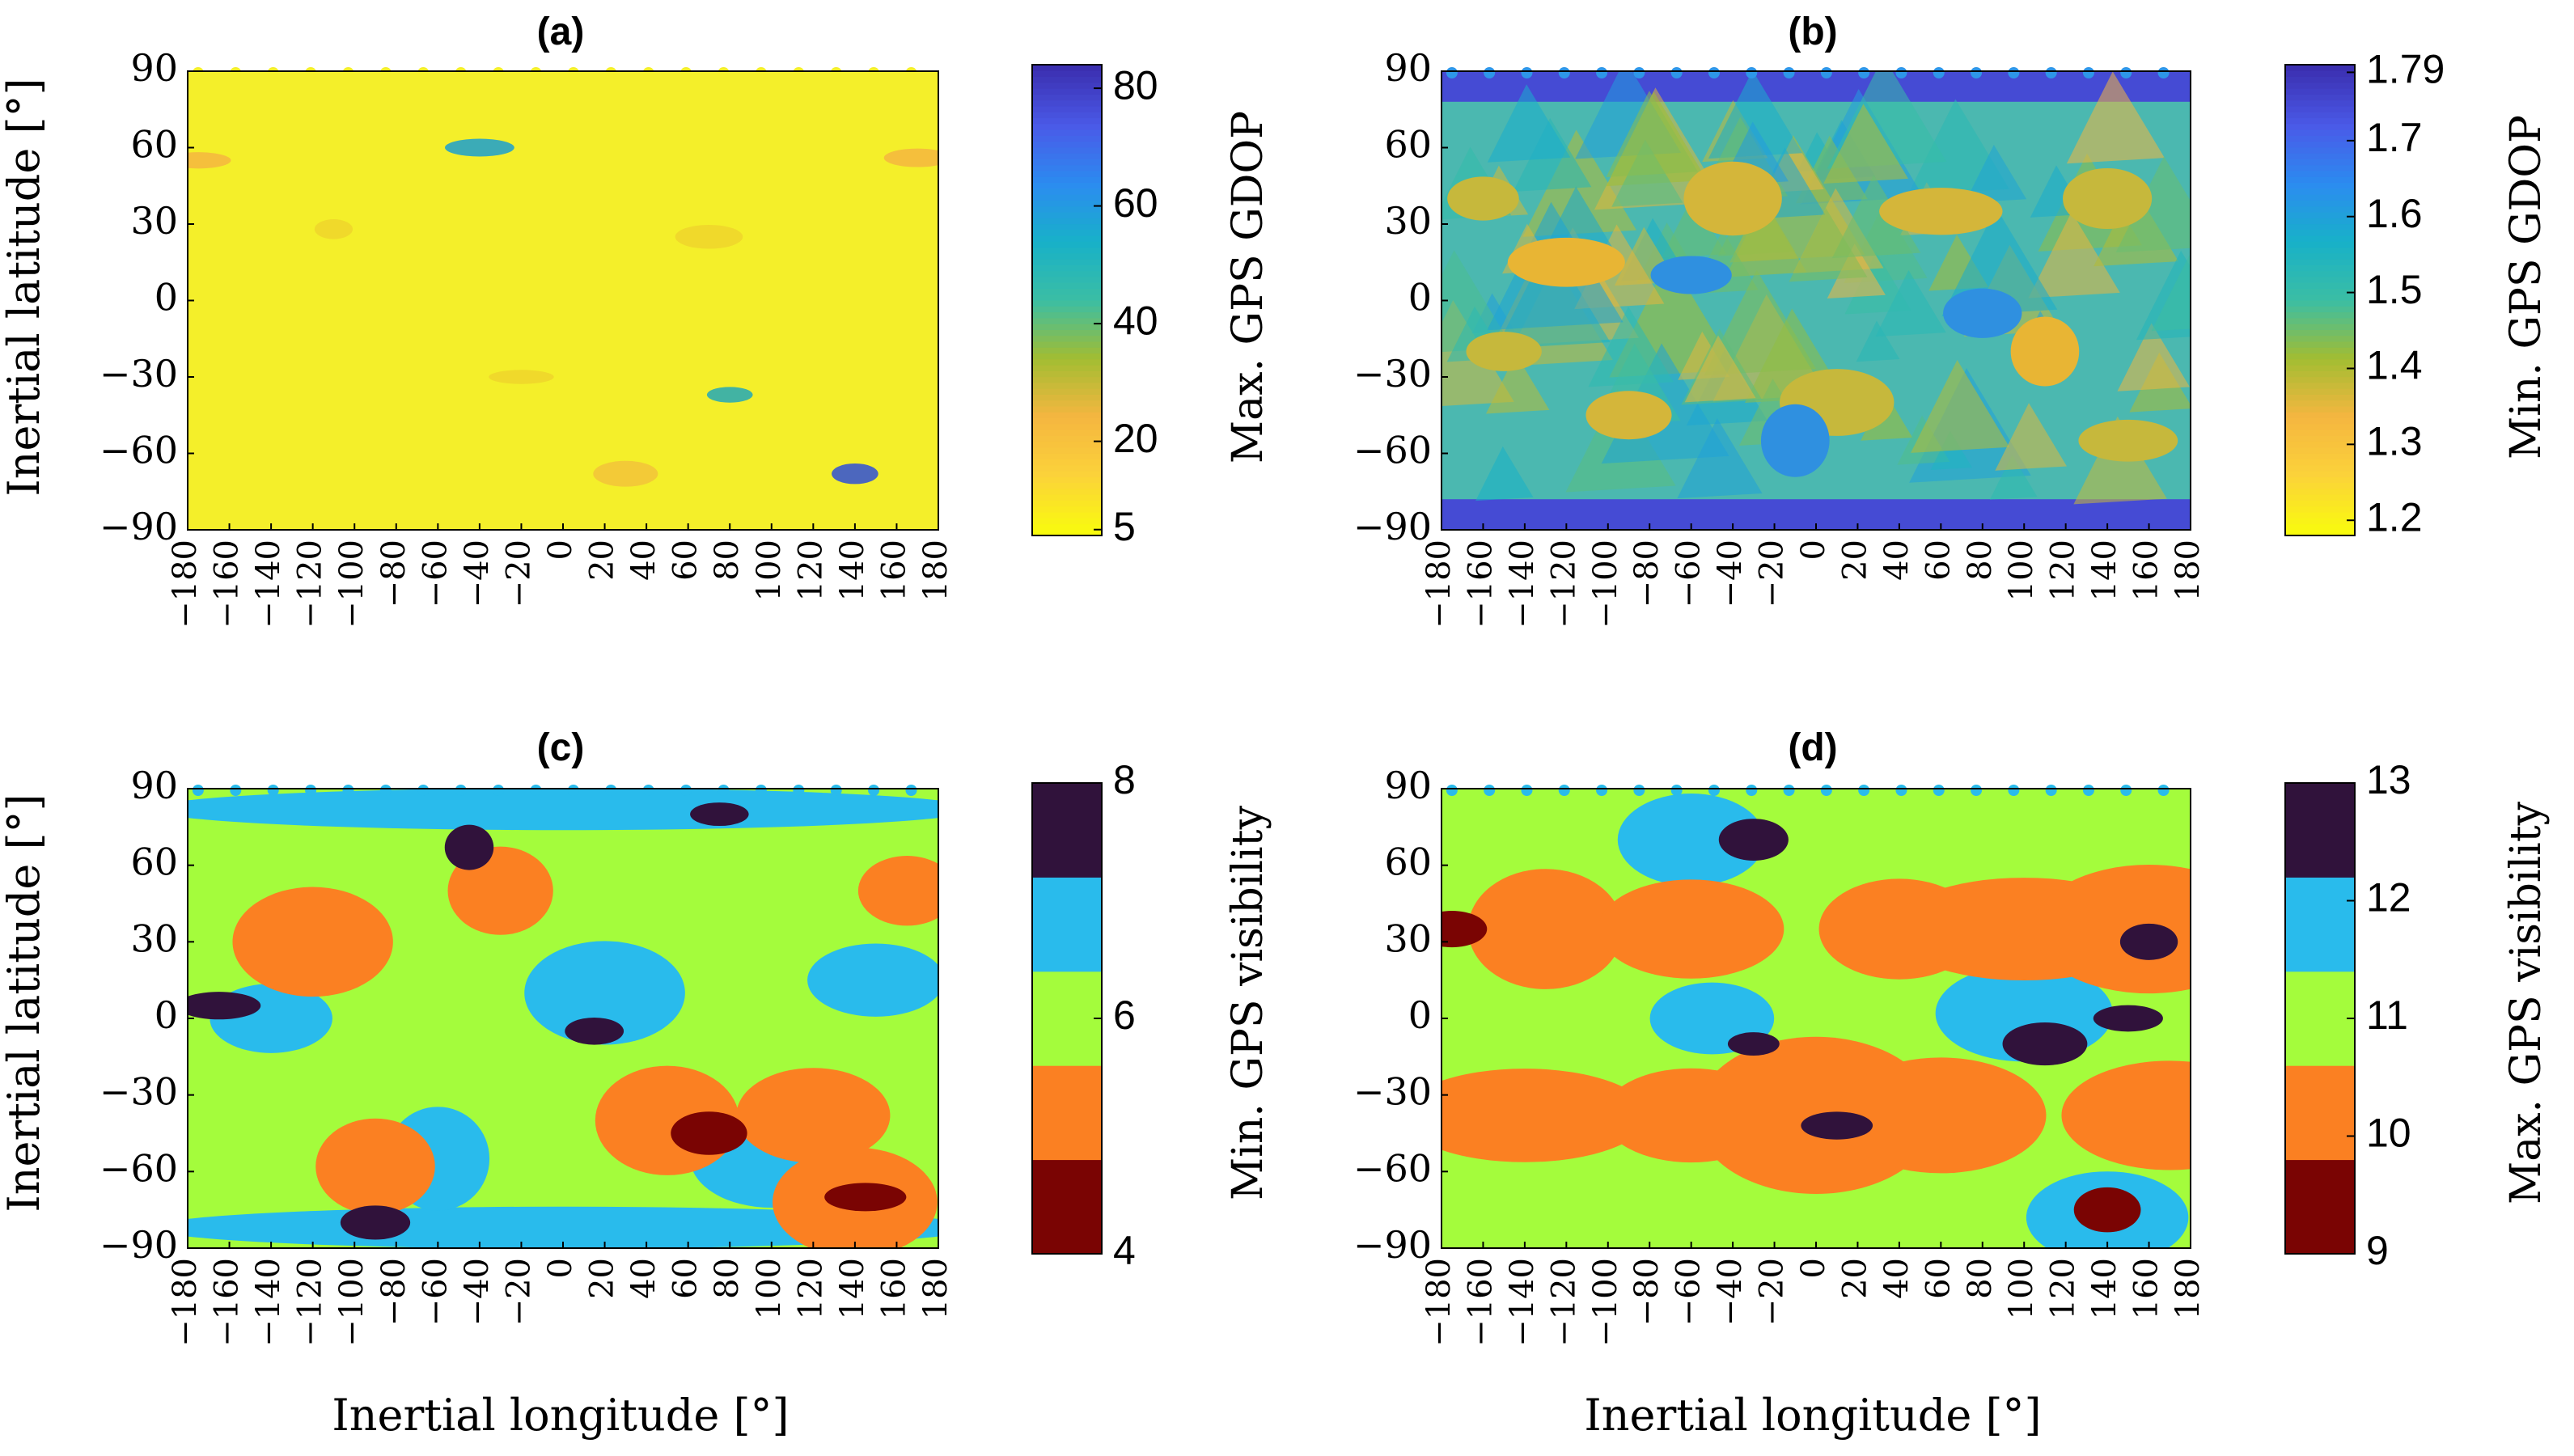  I want to click on colorbar-frame, so click(2320, 300).